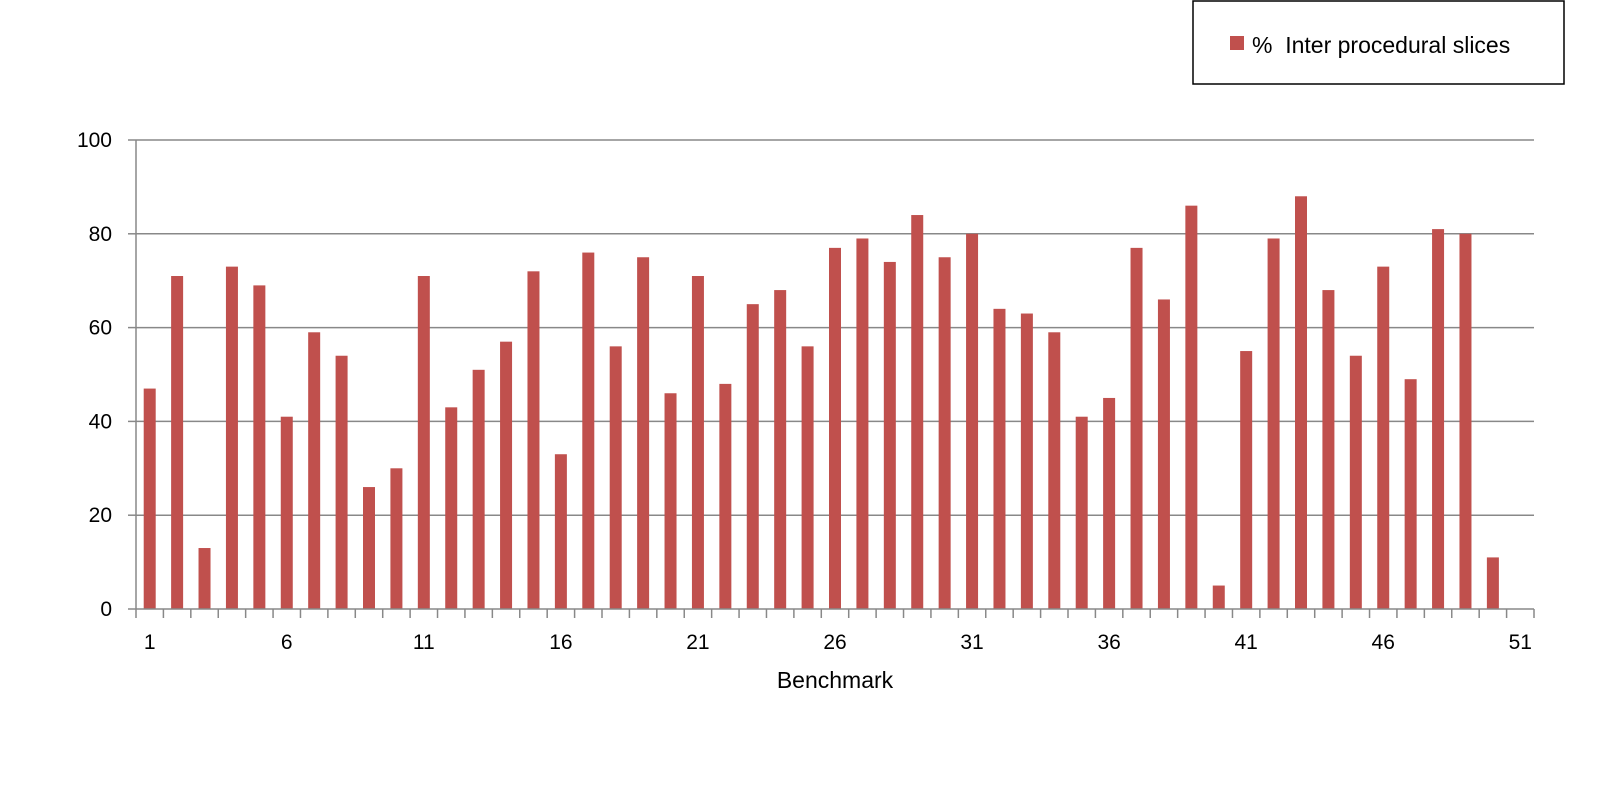 Image resolution: width=1620 pixels, height=793 pixels. Describe the element at coordinates (1520, 642) in the screenshot. I see `x-tick-label: 51` at that location.